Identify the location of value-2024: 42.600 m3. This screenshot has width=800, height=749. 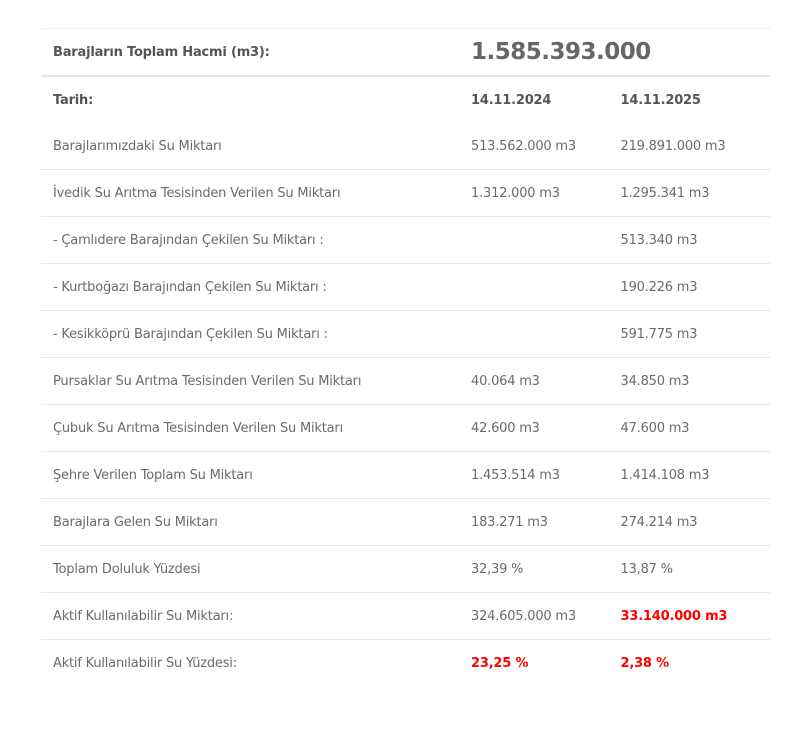
(546, 428).